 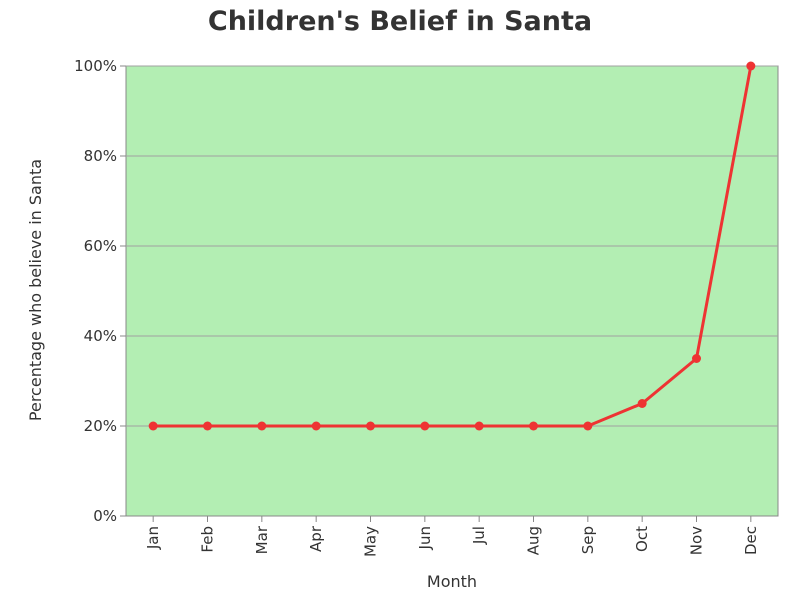 I want to click on y-tick-label: 60%, so click(x=100, y=246).